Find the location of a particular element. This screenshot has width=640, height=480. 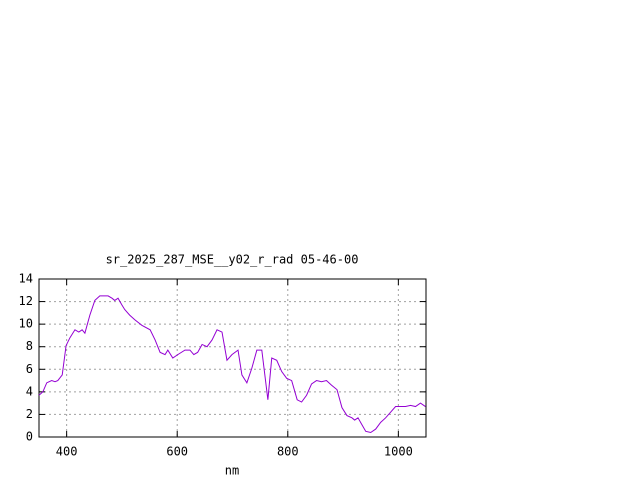

x-tick-label: 800 is located at coordinates (288, 452).